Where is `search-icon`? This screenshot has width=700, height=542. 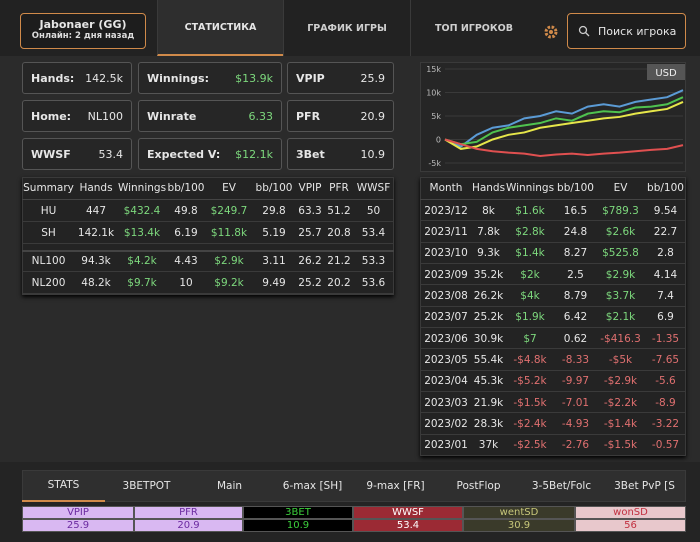 search-icon is located at coordinates (584, 31).